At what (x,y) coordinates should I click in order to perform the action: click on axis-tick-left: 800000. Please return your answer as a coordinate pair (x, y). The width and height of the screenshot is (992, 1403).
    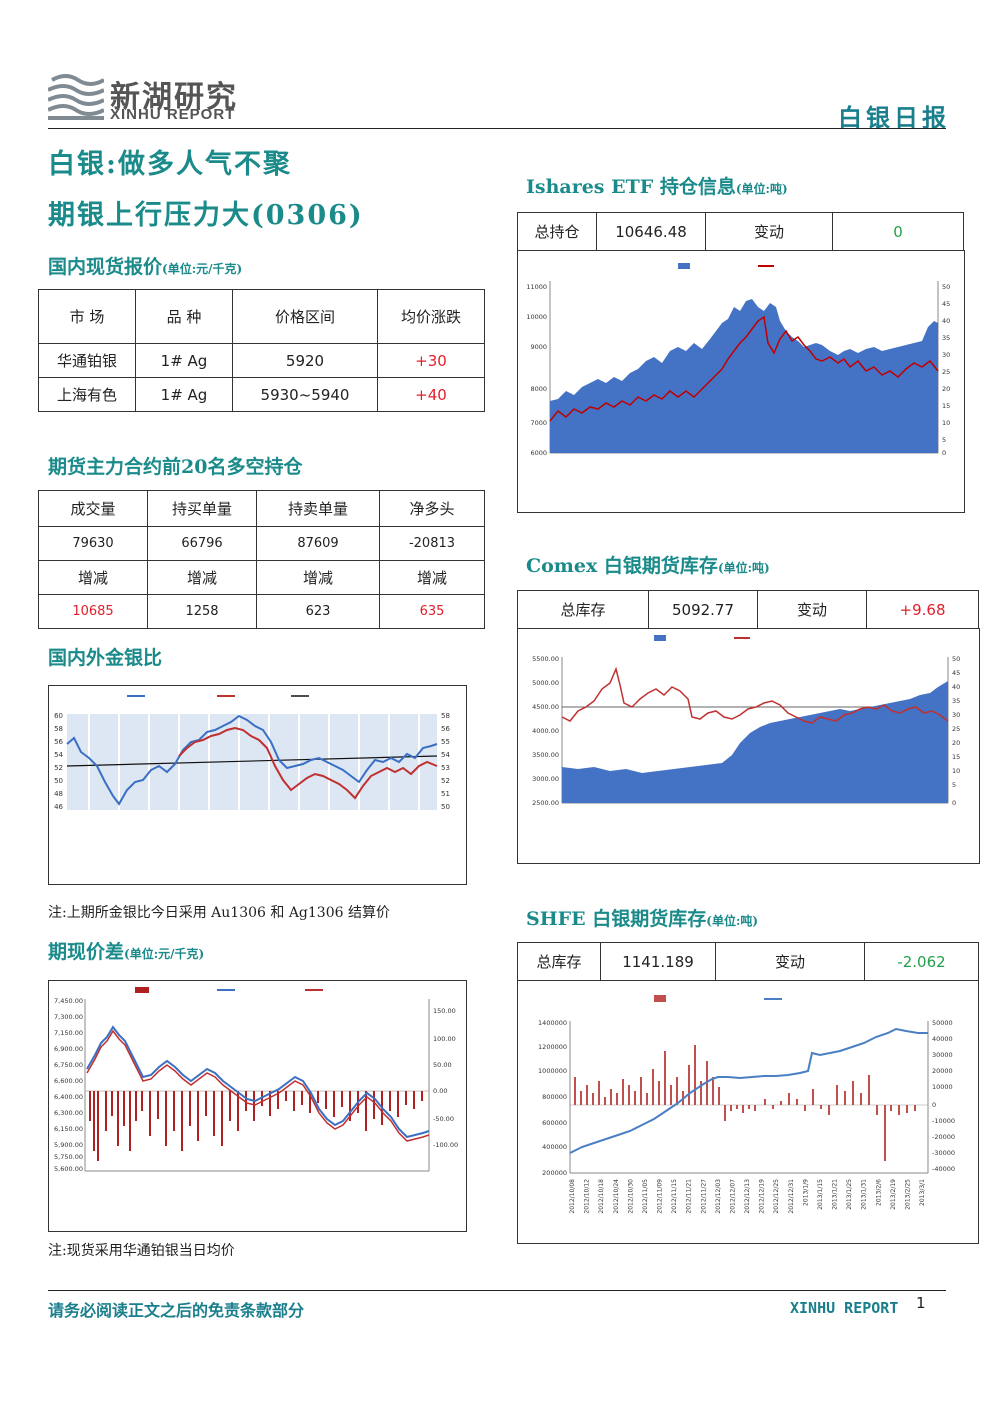
    Looking at the image, I should click on (554, 1097).